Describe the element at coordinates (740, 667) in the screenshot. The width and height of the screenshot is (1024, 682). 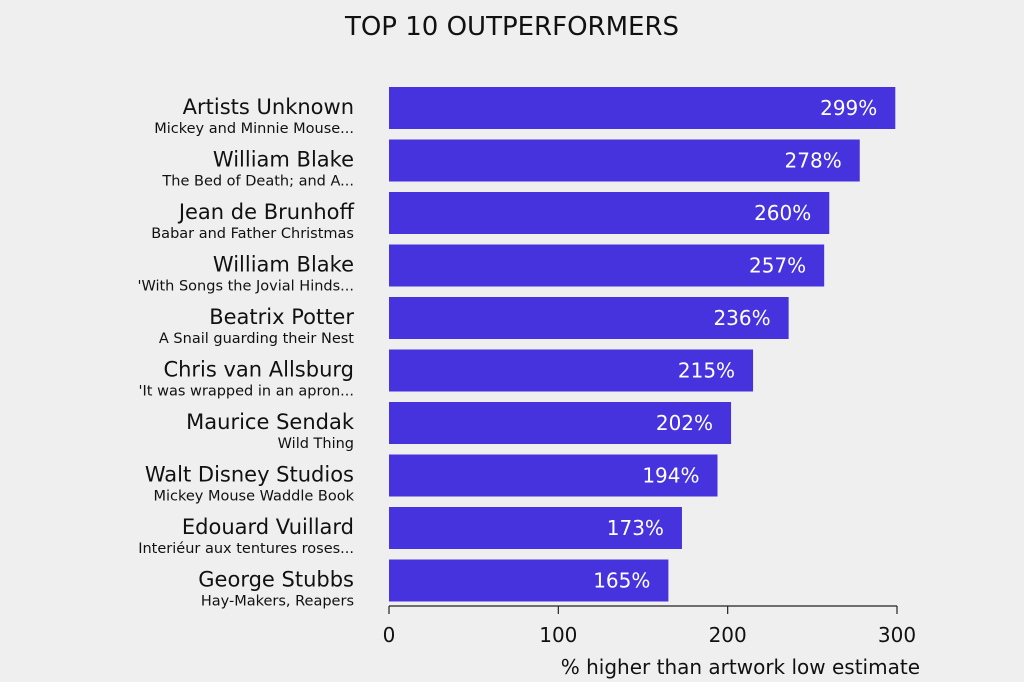
I see `x-axis-label: % higher than artwork low estimate` at that location.